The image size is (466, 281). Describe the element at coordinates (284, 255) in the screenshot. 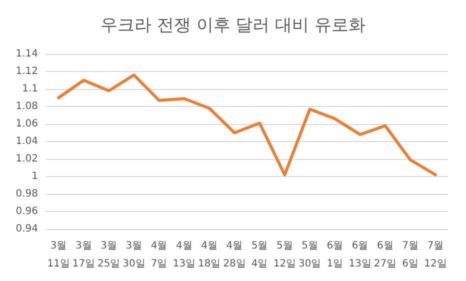

I see `x-tick-label: 5월 12일` at that location.